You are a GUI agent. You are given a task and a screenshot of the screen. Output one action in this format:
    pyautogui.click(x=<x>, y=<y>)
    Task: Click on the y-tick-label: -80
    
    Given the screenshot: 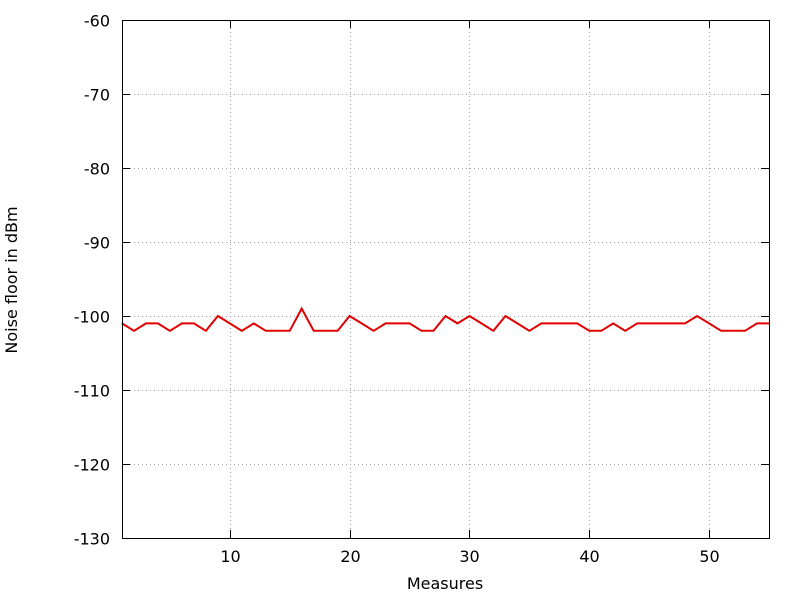 What is the action you would take?
    pyautogui.click(x=97, y=169)
    